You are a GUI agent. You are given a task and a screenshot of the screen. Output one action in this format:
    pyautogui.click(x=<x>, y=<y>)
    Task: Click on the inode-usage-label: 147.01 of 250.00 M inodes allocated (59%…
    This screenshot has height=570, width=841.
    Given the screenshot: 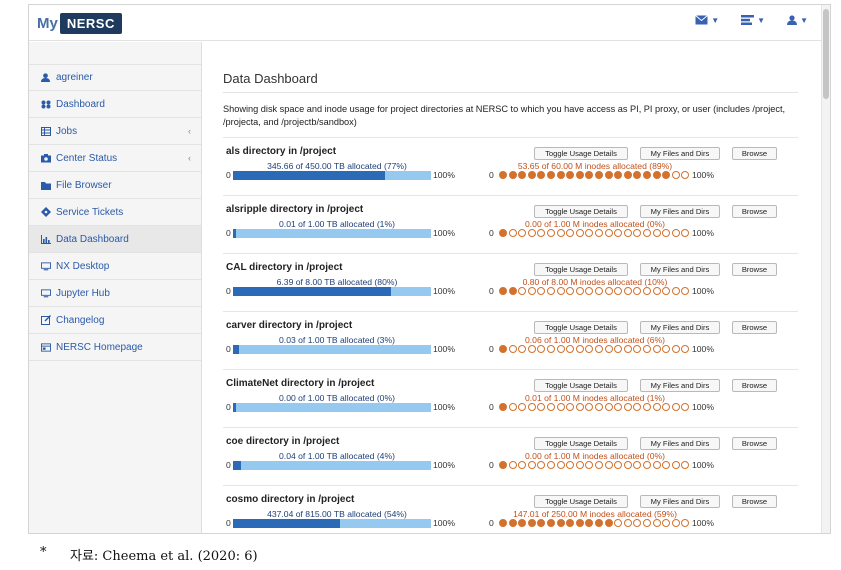 What is the action you would take?
    pyautogui.click(x=595, y=514)
    